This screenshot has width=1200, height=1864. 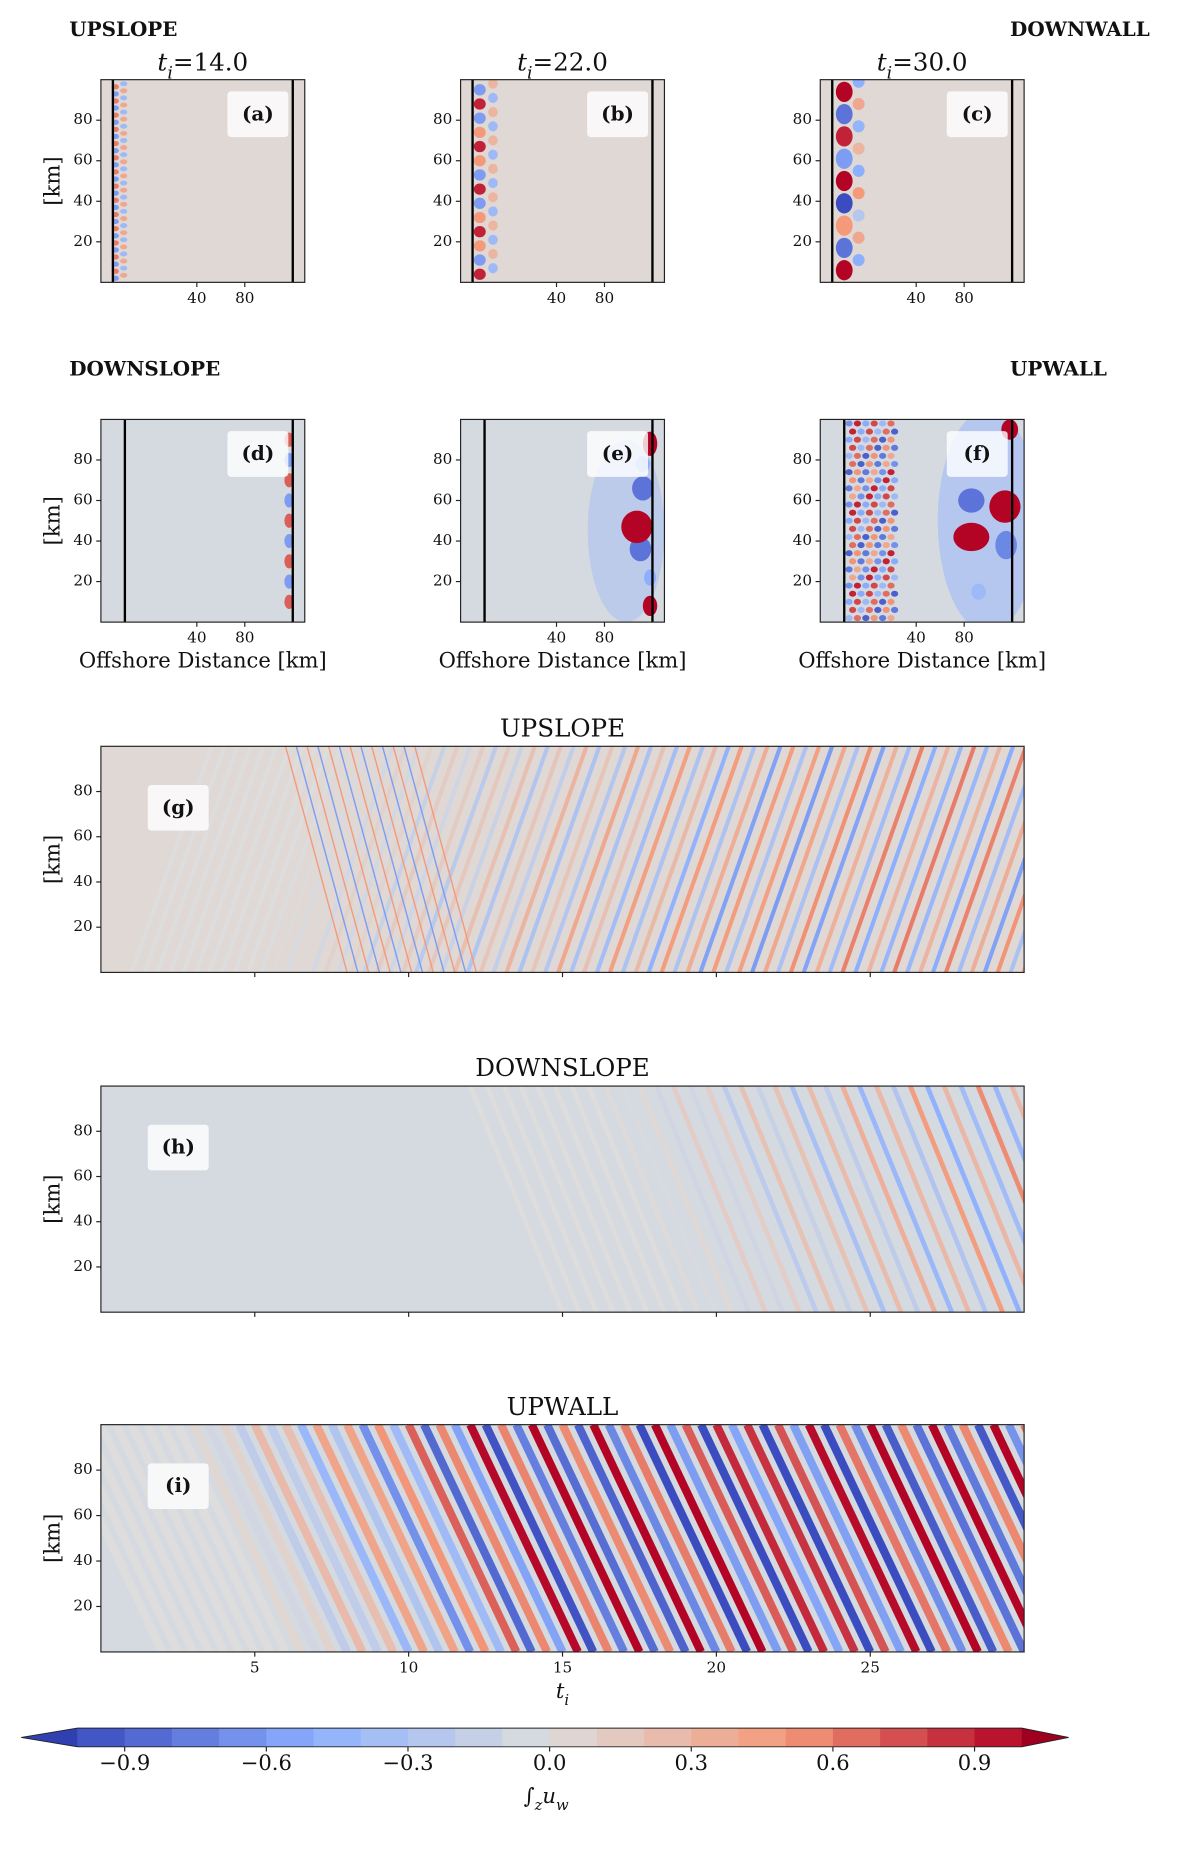 What do you see at coordinates (560, 1689) in the screenshot?
I see `x-axis-label-part: t` at bounding box center [560, 1689].